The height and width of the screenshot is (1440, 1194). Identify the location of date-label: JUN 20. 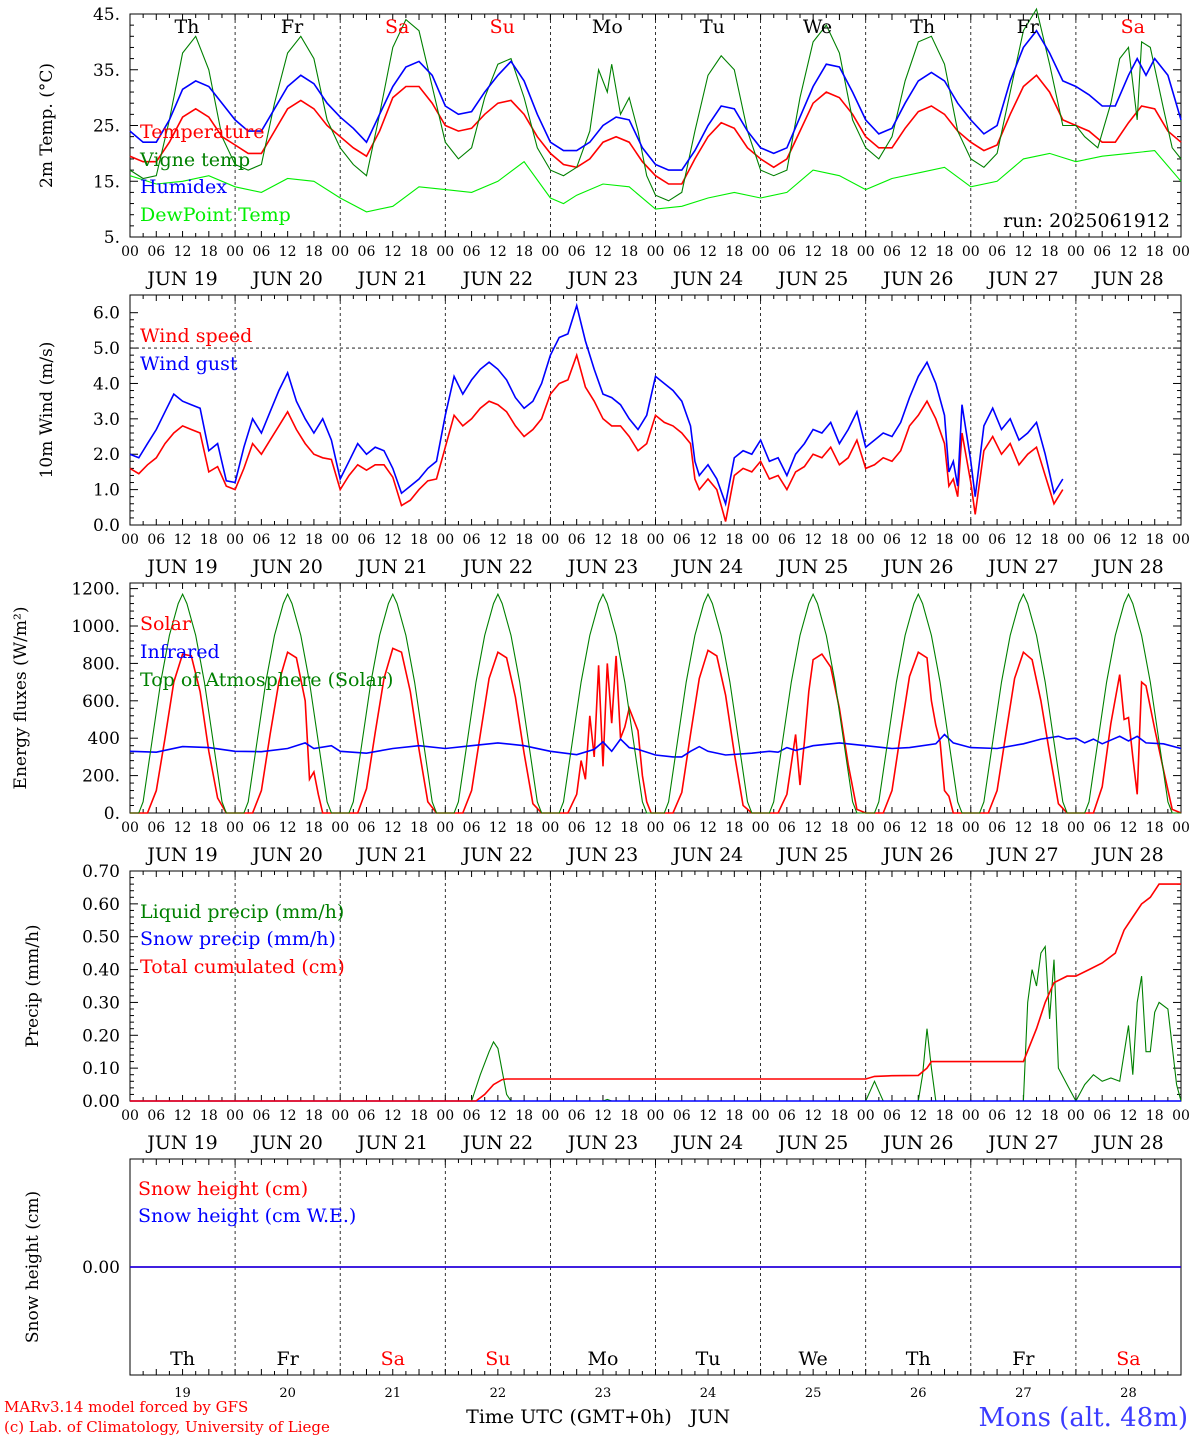
(286, 279).